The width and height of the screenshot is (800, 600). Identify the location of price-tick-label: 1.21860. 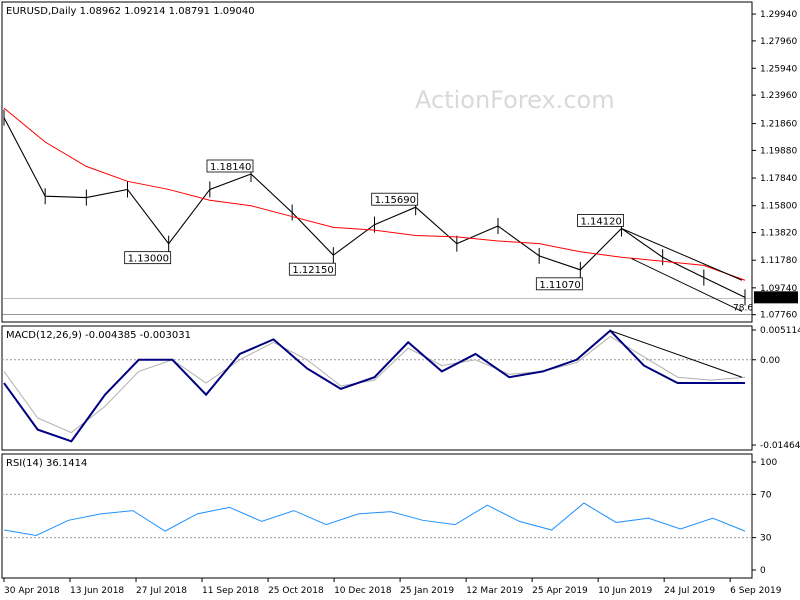
(778, 125).